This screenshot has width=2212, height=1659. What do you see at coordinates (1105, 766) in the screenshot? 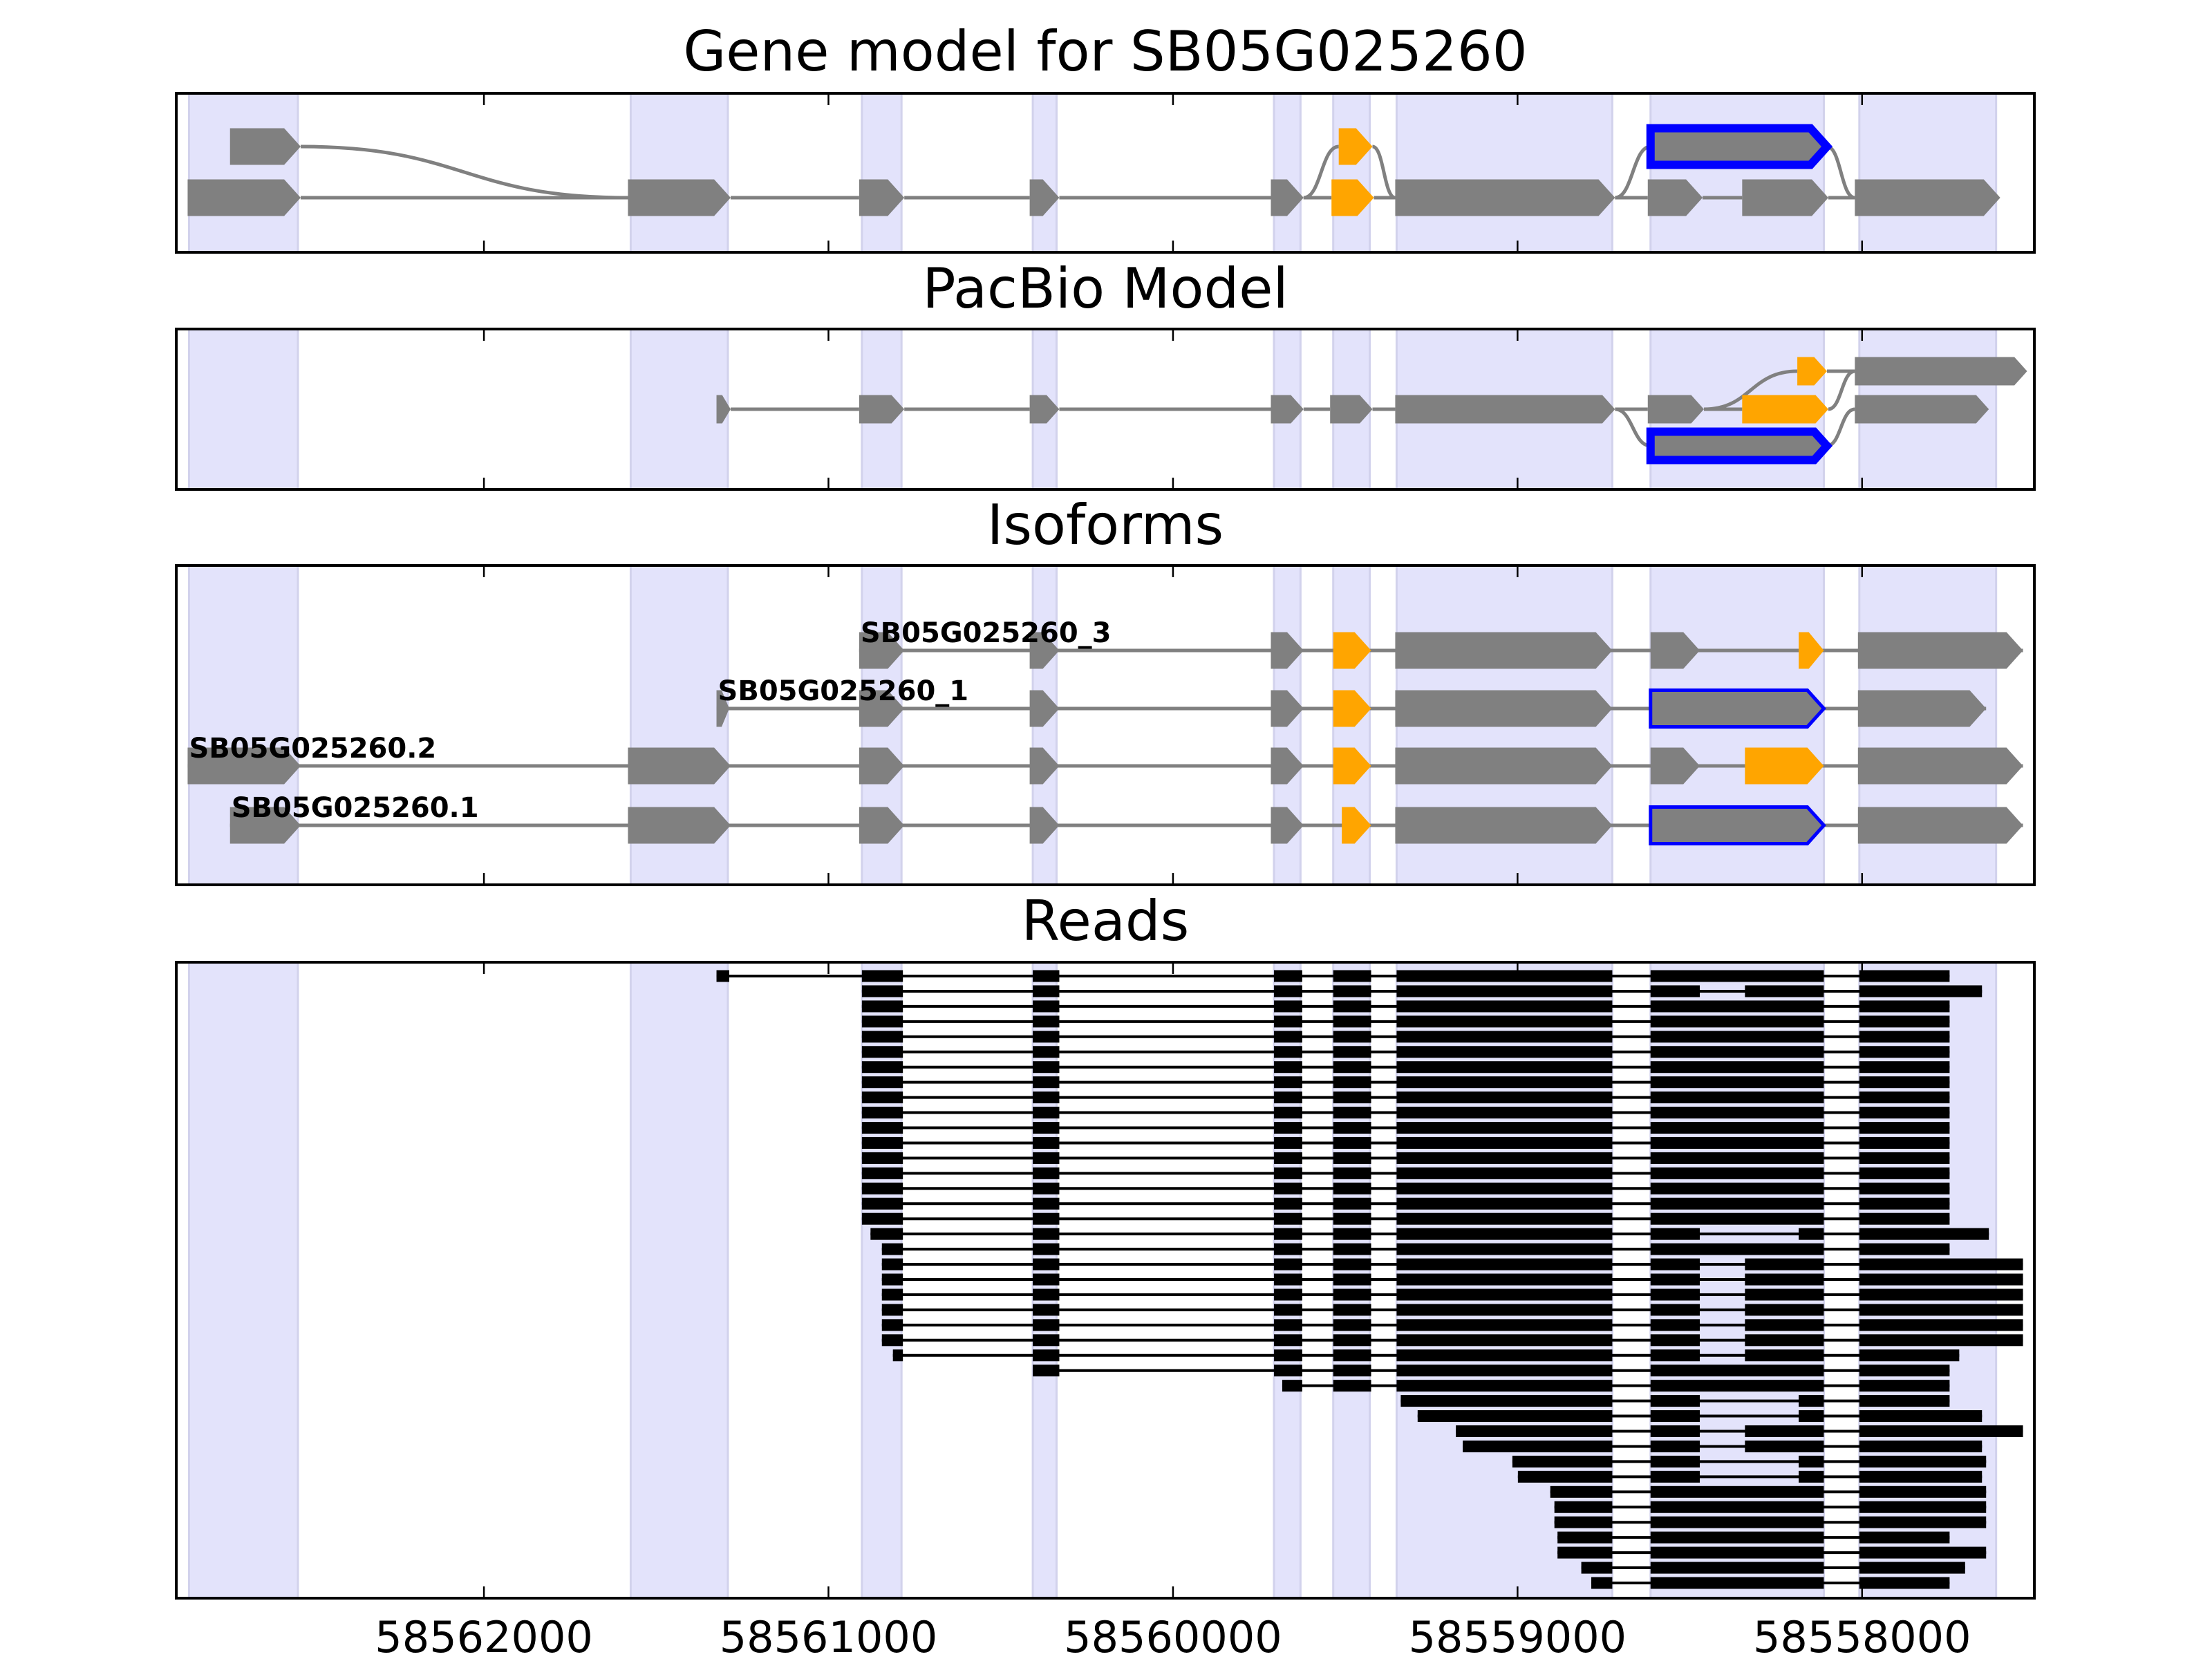
I see `isoform-track` at bounding box center [1105, 766].